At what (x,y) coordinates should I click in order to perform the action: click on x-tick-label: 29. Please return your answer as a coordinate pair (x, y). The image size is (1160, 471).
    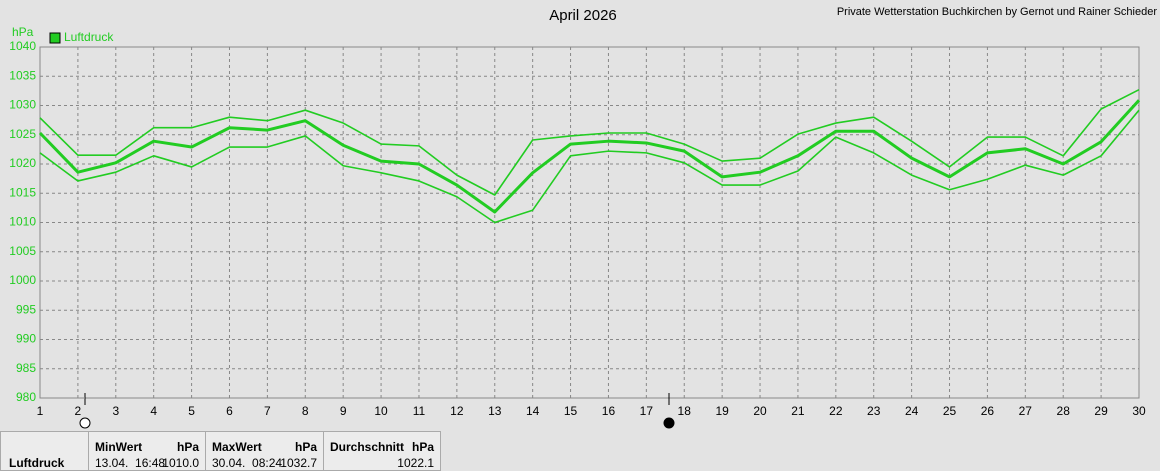
    Looking at the image, I should click on (1101, 411).